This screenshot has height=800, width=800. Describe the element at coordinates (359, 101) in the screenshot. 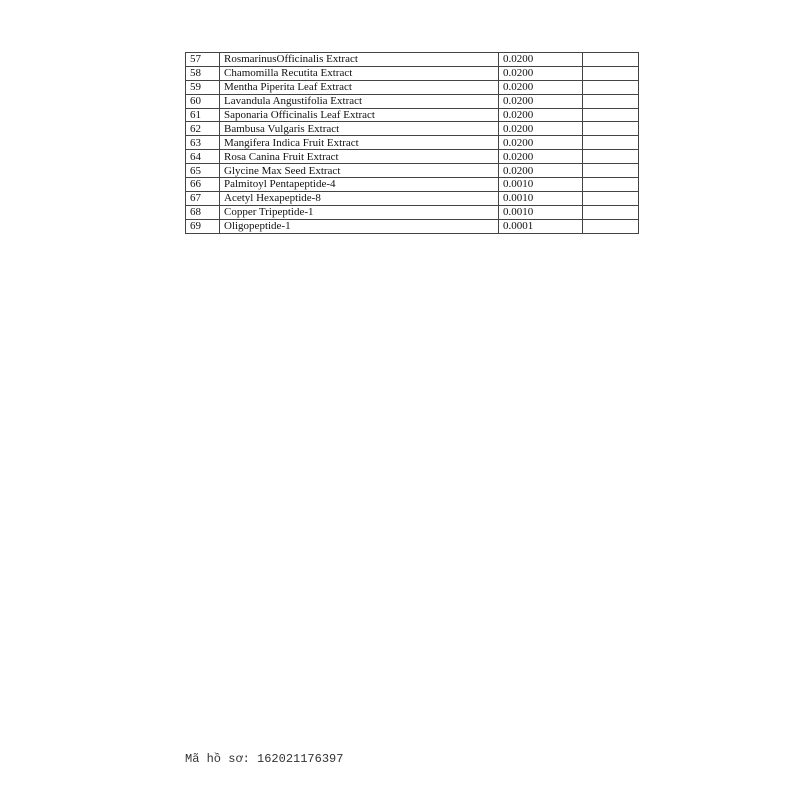

I see `ingredient-name: Lavandula Angustifolia Extract` at that location.